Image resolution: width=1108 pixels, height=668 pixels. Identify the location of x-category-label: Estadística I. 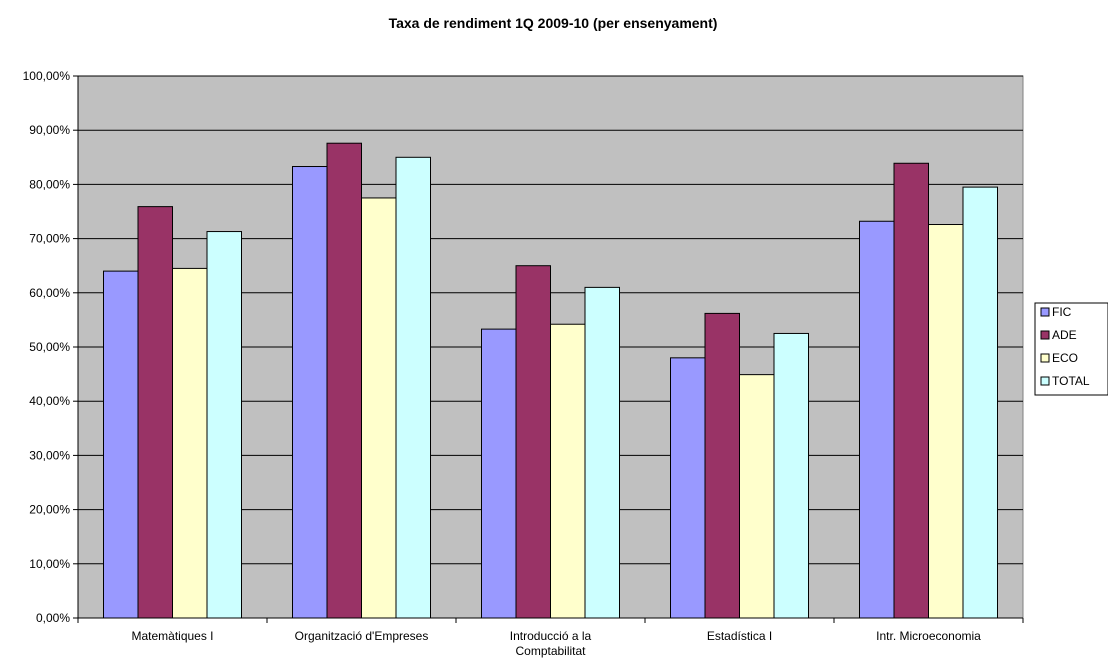
(739, 636).